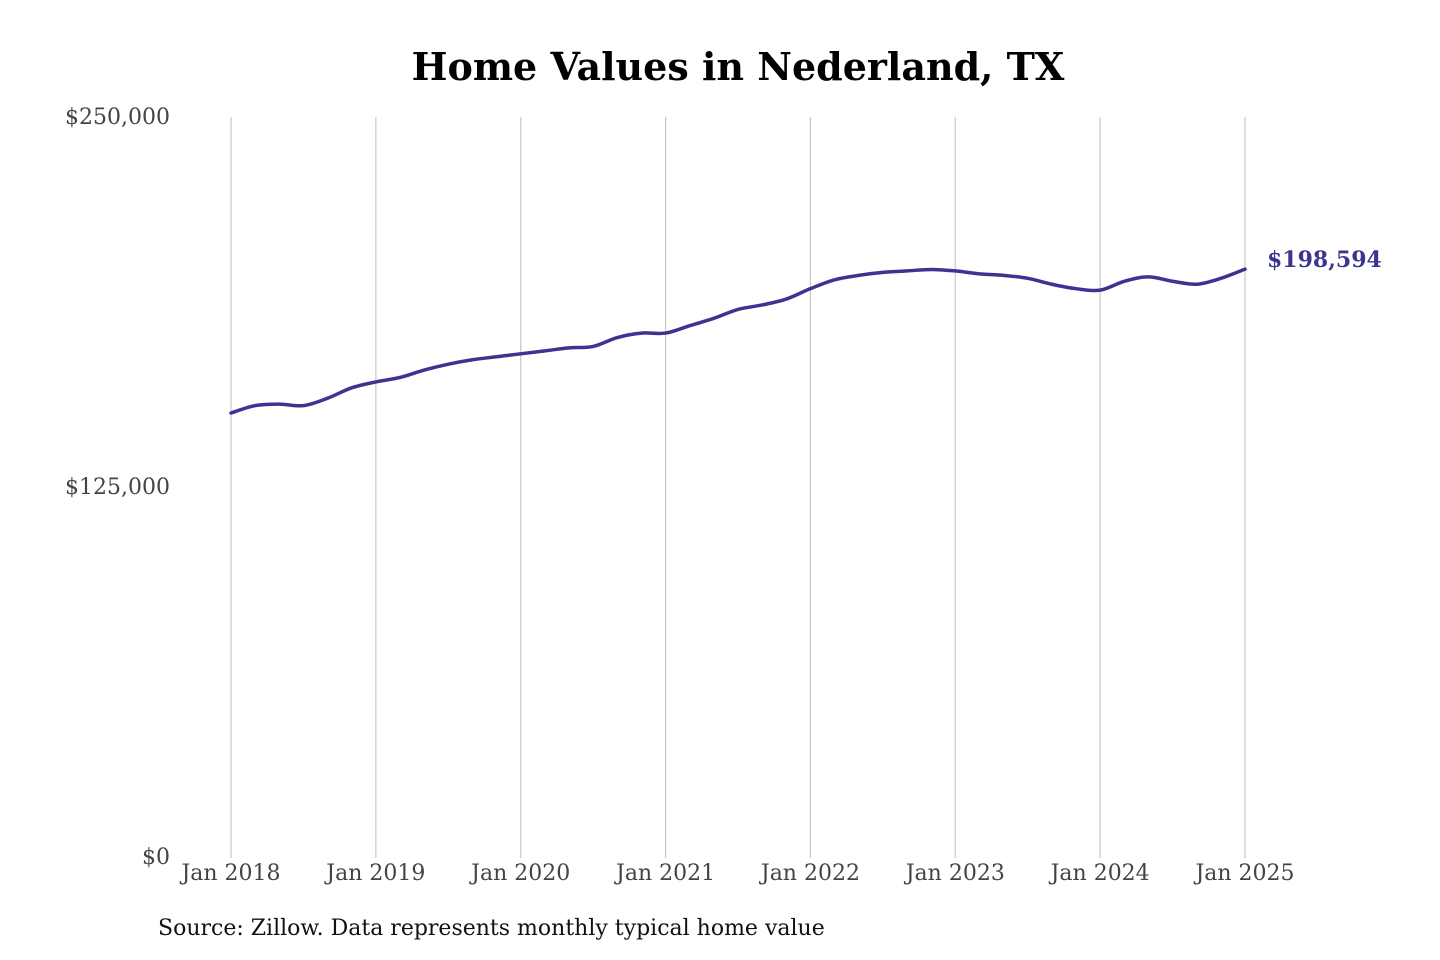 Image resolution: width=1440 pixels, height=960 pixels. What do you see at coordinates (738, 66) in the screenshot?
I see `chart-title: Home Values in Nederland, TX` at bounding box center [738, 66].